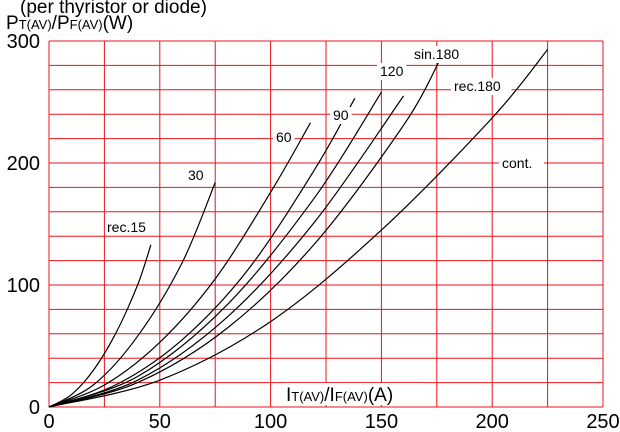  I want to click on y-tick-label: 0, so click(34, 408).